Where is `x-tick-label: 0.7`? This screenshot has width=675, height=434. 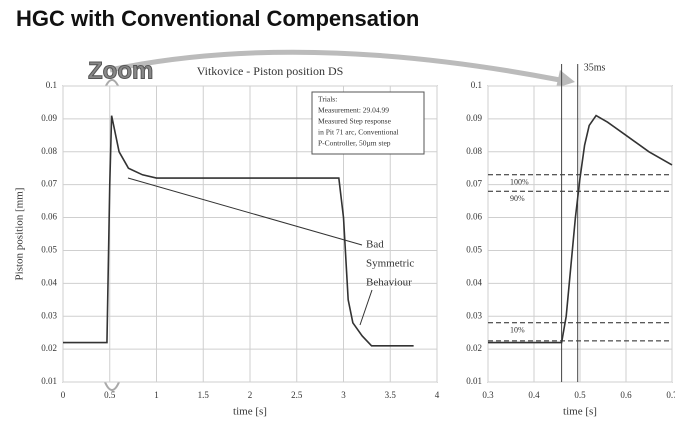
x-tick-label: 0.7 is located at coordinates (670, 395).